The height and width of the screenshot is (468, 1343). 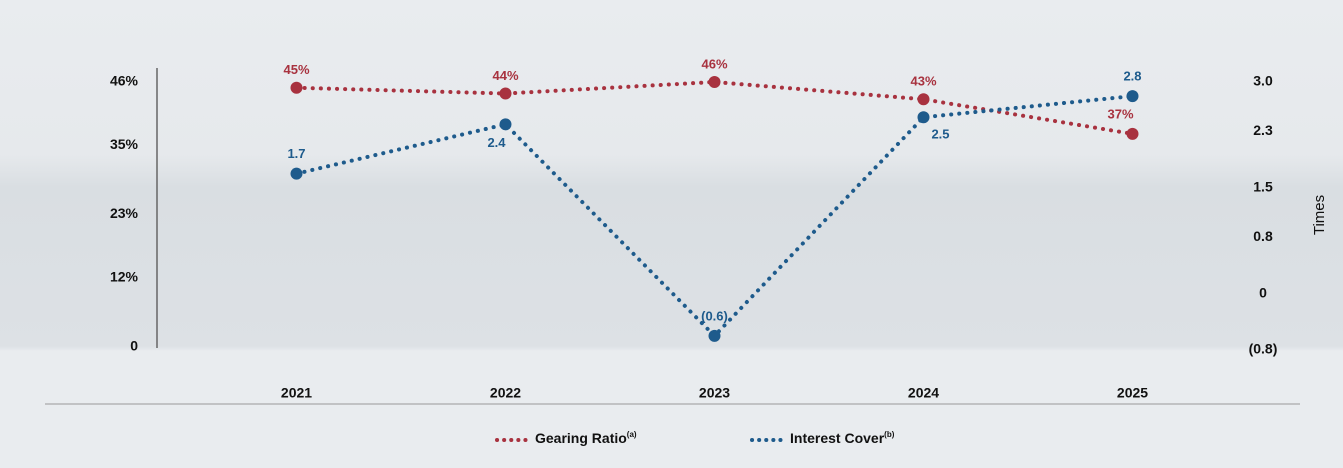 What do you see at coordinates (923, 393) in the screenshot?
I see `x-tick-label: 2024` at bounding box center [923, 393].